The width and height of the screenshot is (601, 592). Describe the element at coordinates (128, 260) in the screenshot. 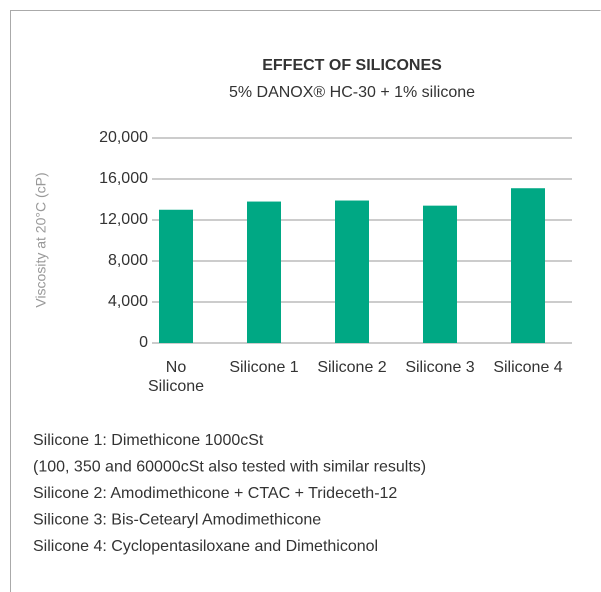

I see `y-tick-label: 8,000` at that location.